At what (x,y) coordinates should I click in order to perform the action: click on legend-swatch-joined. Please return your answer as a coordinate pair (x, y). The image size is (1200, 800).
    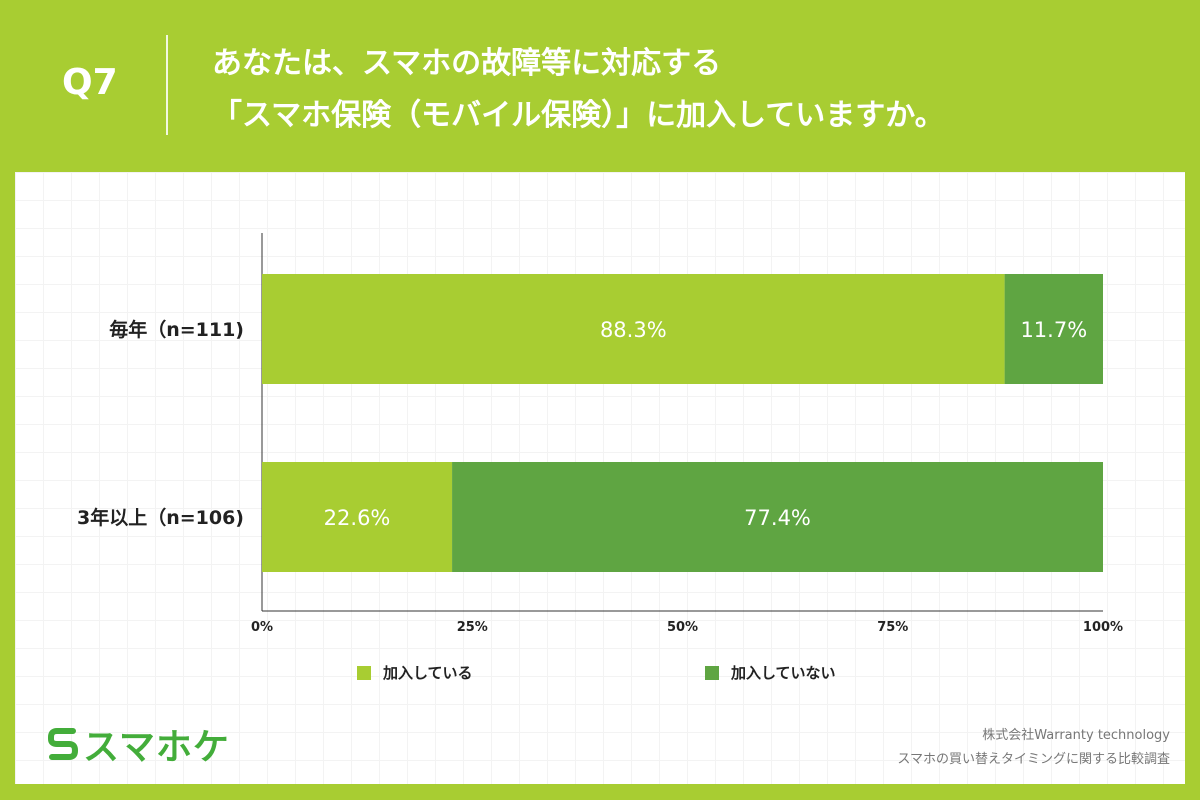
    Looking at the image, I should click on (364, 672).